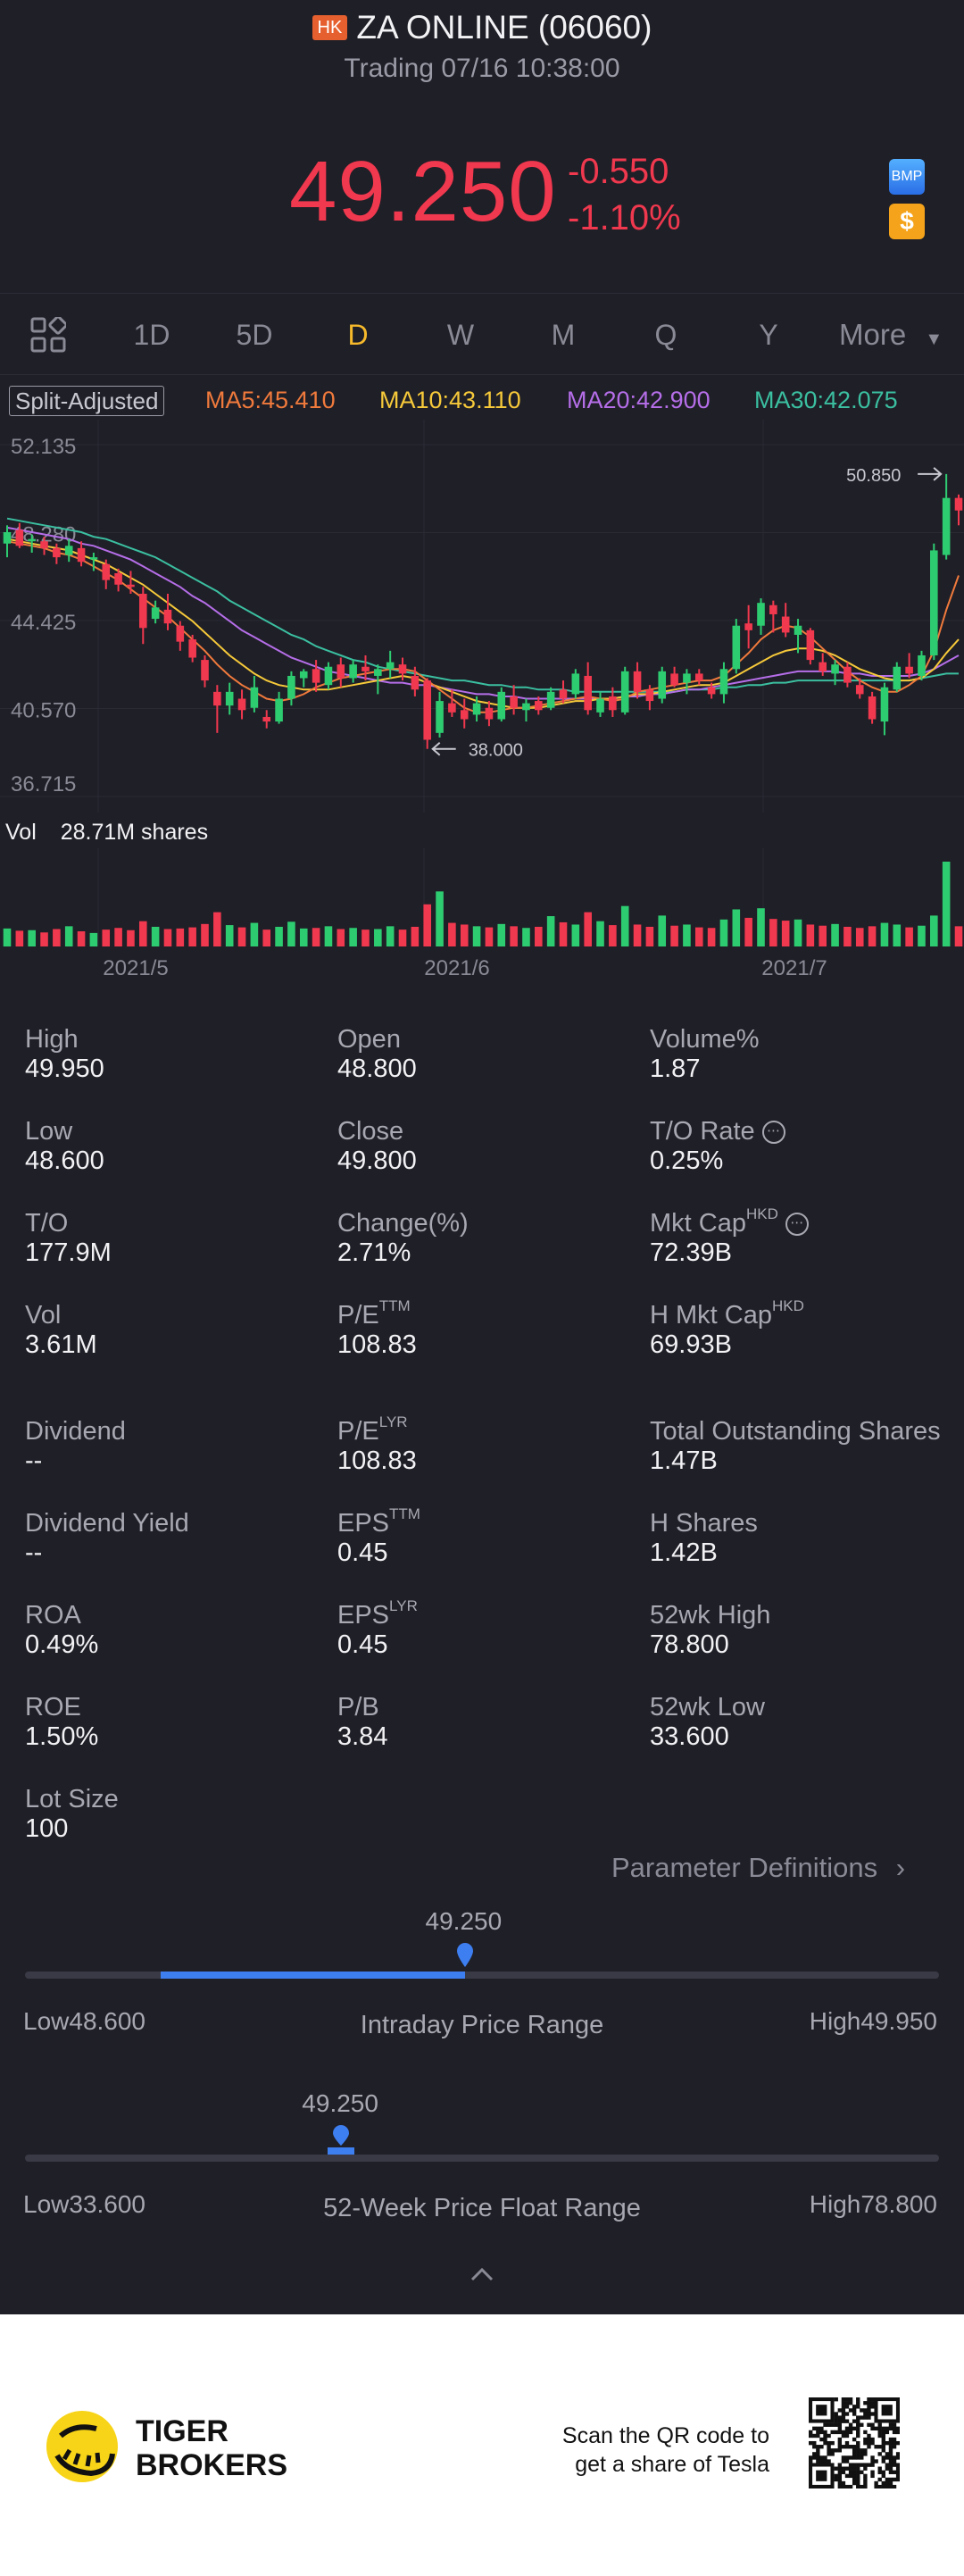  What do you see at coordinates (84, 2021) in the screenshot?
I see `intraday-low: Low48.600` at bounding box center [84, 2021].